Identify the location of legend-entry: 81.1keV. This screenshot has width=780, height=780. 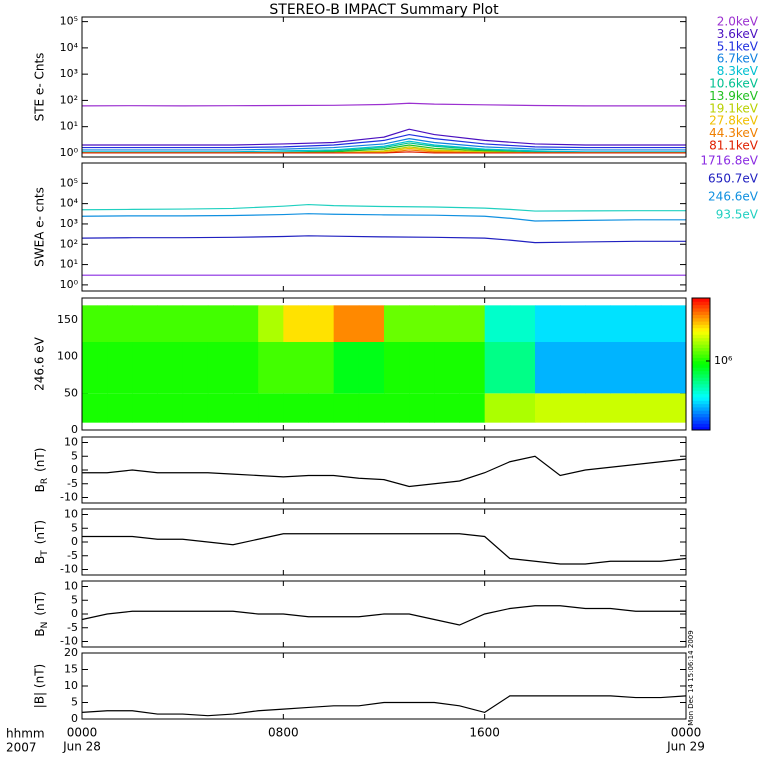
(734, 146).